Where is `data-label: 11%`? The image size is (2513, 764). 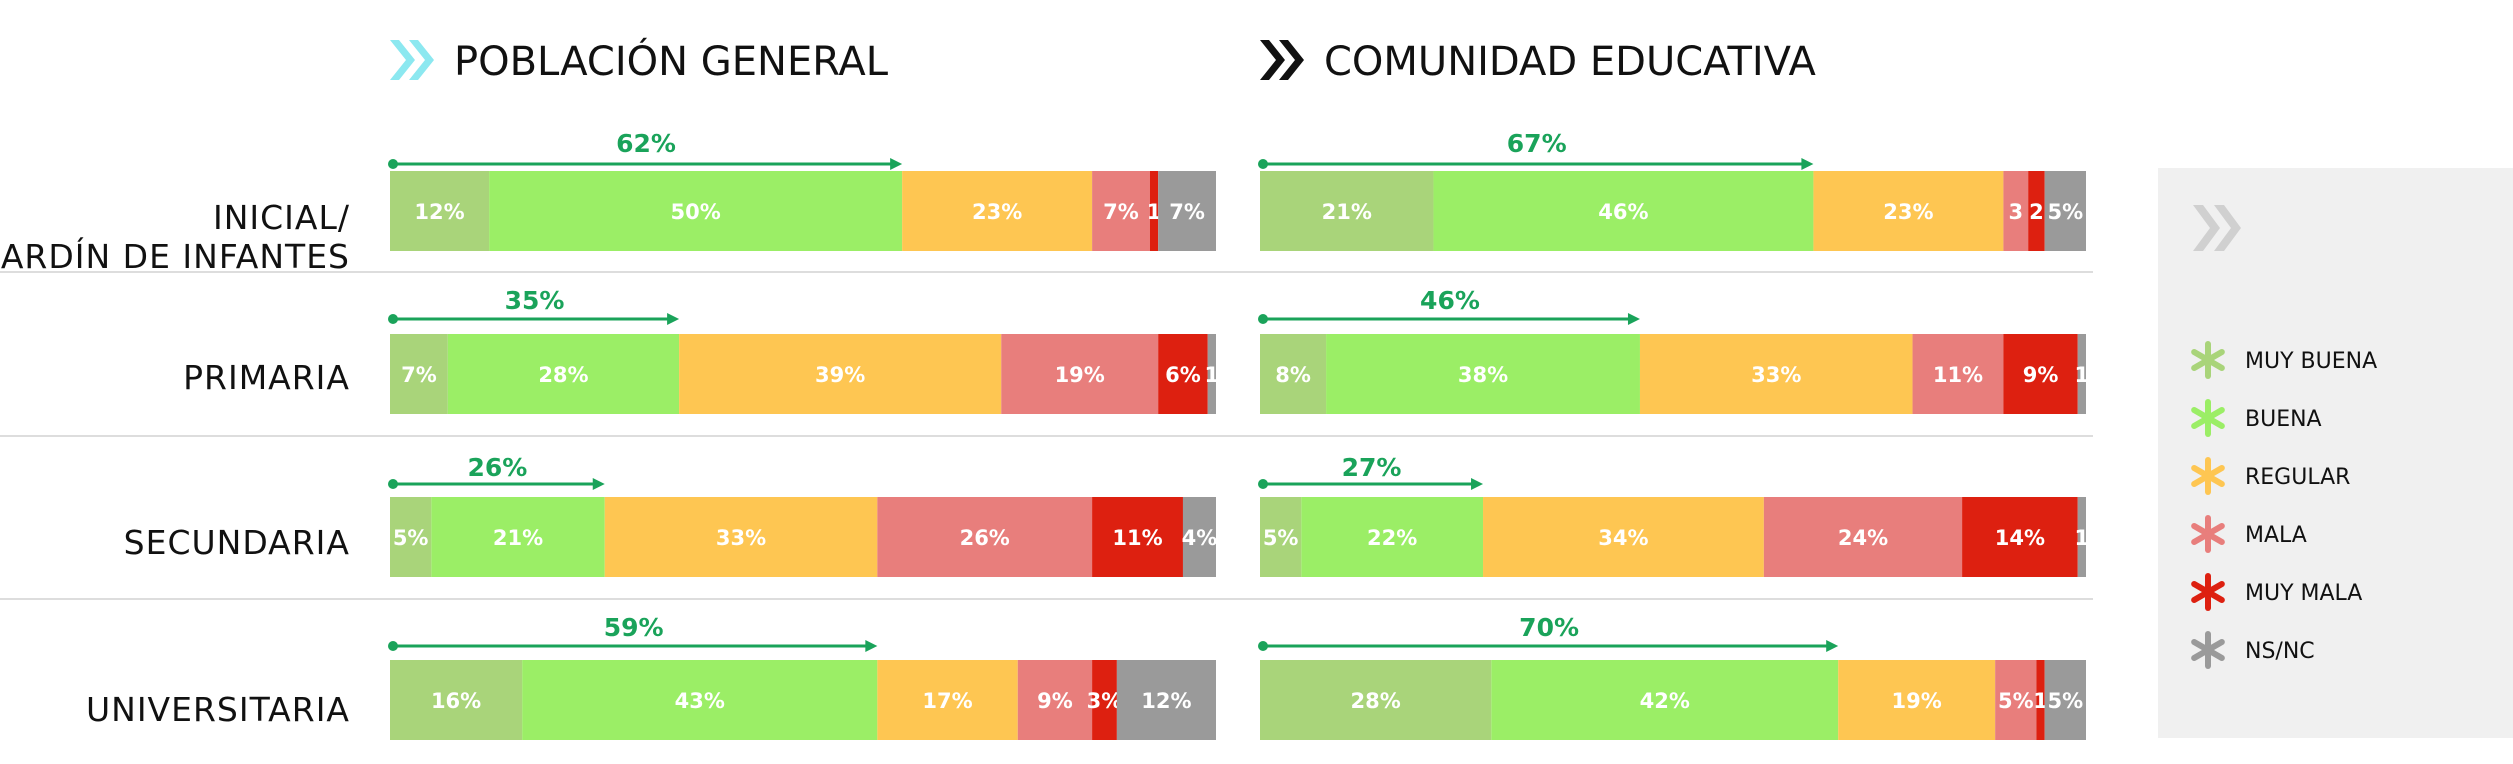 data-label: 11% is located at coordinates (1137, 538).